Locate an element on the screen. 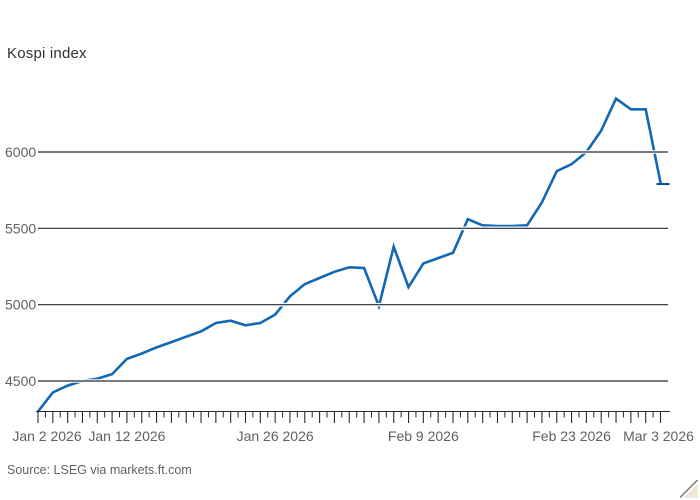 This screenshot has width=700, height=500. y-axis-tick-label: 6000 is located at coordinates (20, 152).